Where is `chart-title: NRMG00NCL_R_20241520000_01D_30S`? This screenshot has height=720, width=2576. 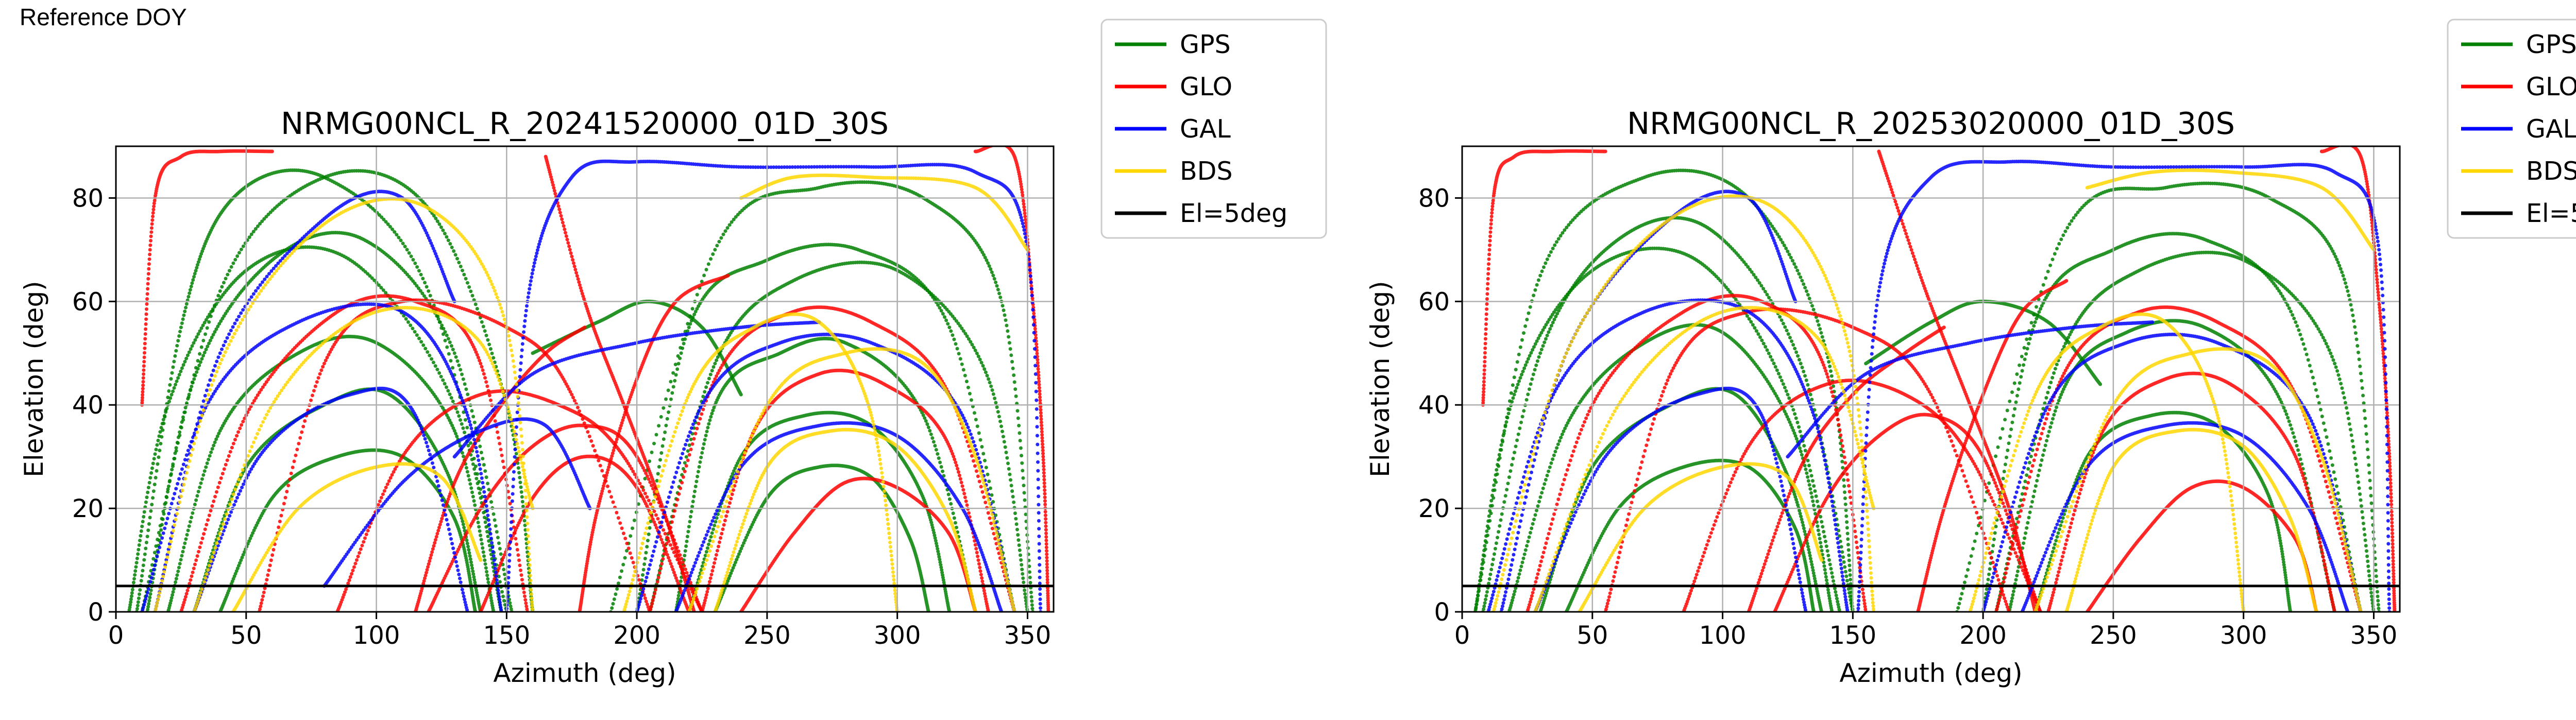 chart-title: NRMG00NCL_R_20241520000_01D_30S is located at coordinates (585, 123).